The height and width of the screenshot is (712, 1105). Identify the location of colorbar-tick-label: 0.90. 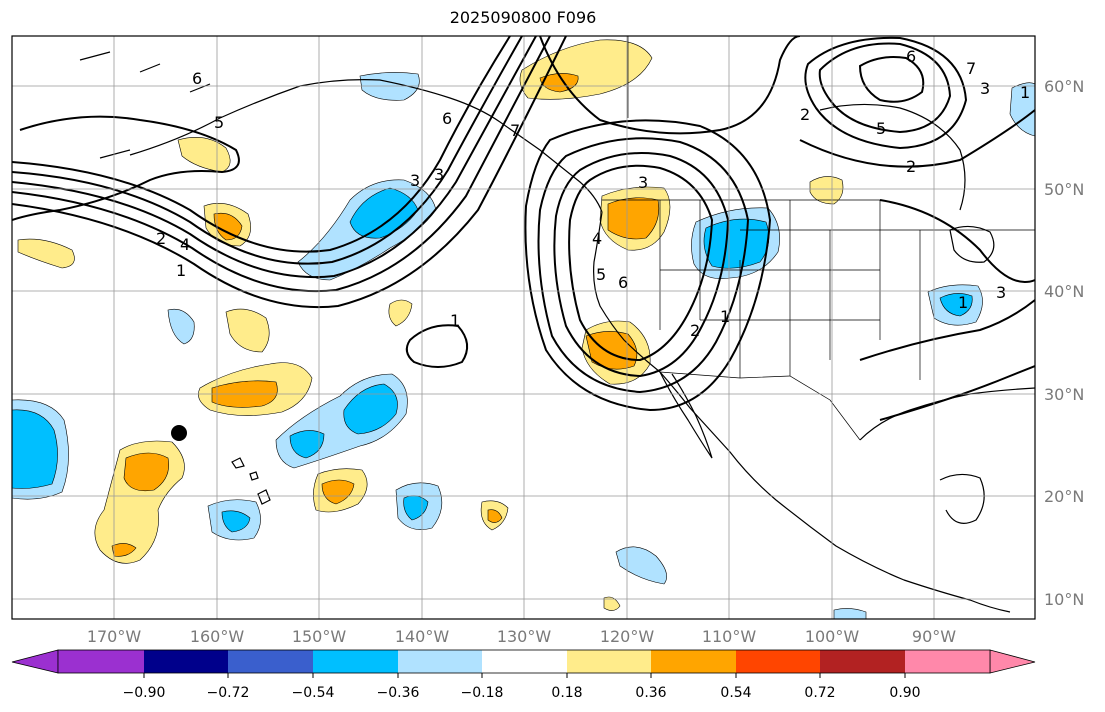
(904, 693).